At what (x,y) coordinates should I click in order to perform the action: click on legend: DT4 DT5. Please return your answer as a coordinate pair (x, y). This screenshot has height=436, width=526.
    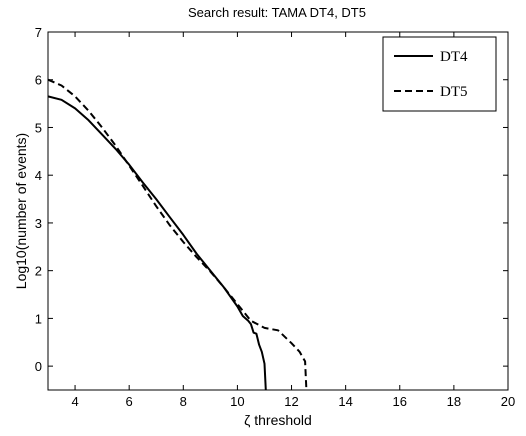
    Looking at the image, I should click on (439, 74).